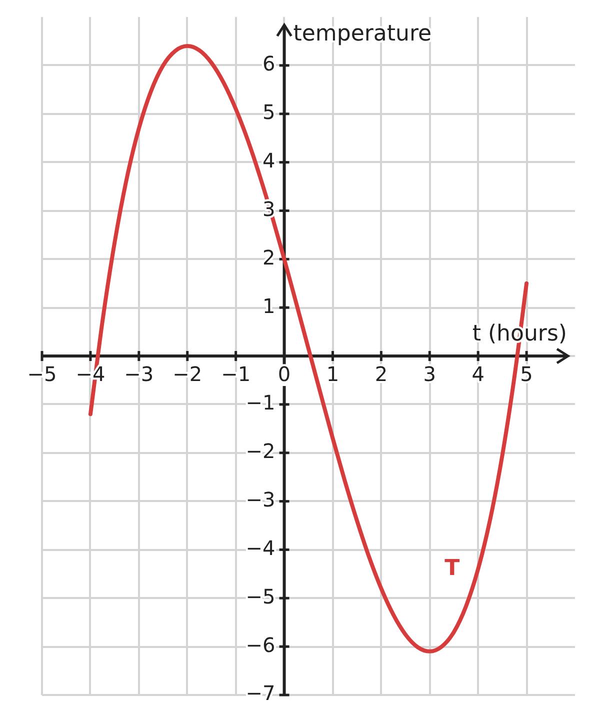 Image resolution: width=593 pixels, height=725 pixels. I want to click on y-tick-label: −6, so click(261, 644).